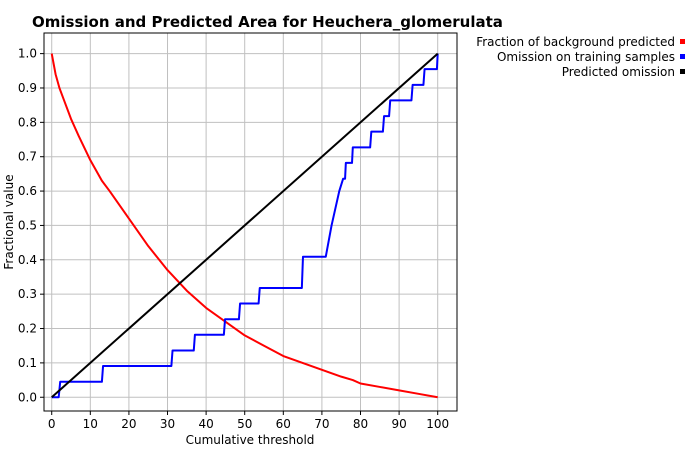 The height and width of the screenshot is (450, 700). I want to click on y-tick-label: 0.2, so click(27, 329).